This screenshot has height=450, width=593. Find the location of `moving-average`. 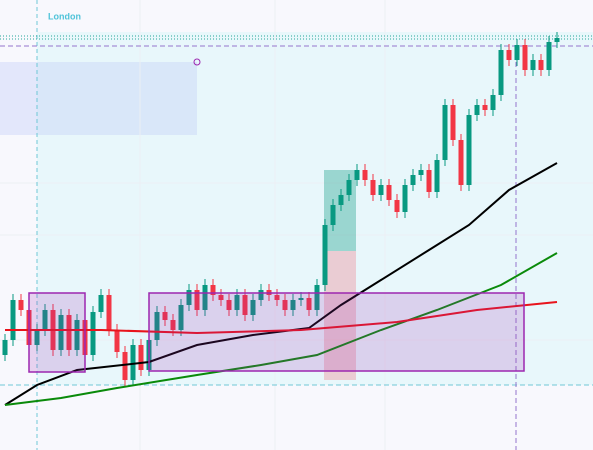

moving-average is located at coordinates (281, 318).